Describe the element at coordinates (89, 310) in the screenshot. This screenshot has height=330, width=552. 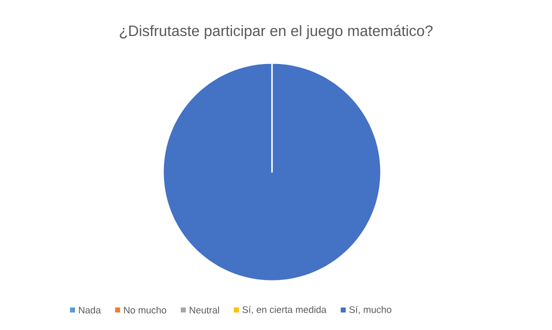
I see `legend-label: Nada` at that location.